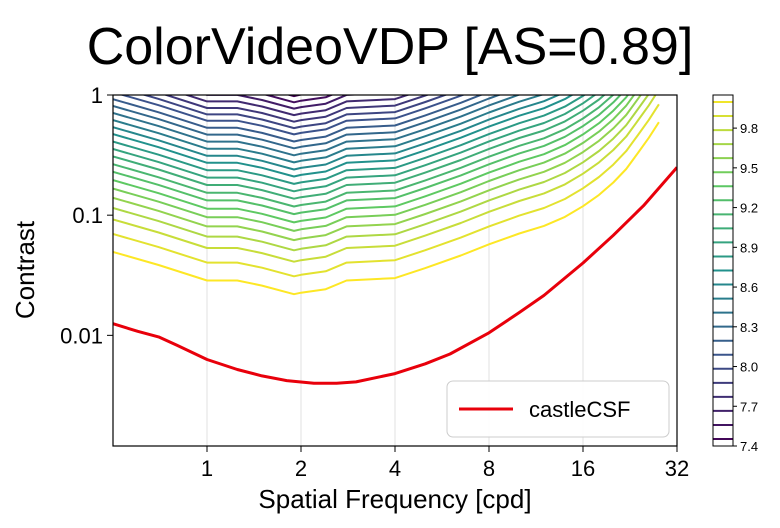 The width and height of the screenshot is (780, 528). What do you see at coordinates (749, 168) in the screenshot?
I see `colorbar-tick-label: 9.5` at bounding box center [749, 168].